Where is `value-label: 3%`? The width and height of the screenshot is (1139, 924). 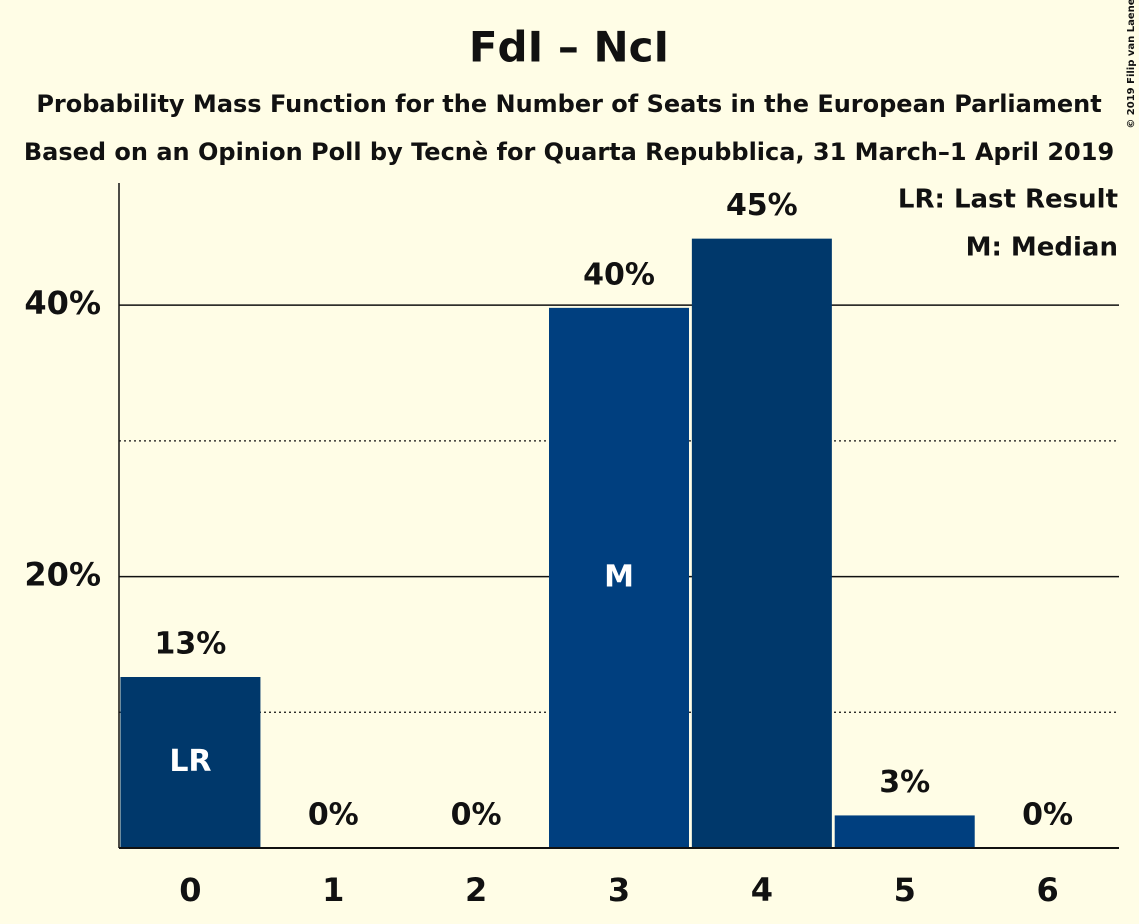 value-label: 3% is located at coordinates (904, 782).